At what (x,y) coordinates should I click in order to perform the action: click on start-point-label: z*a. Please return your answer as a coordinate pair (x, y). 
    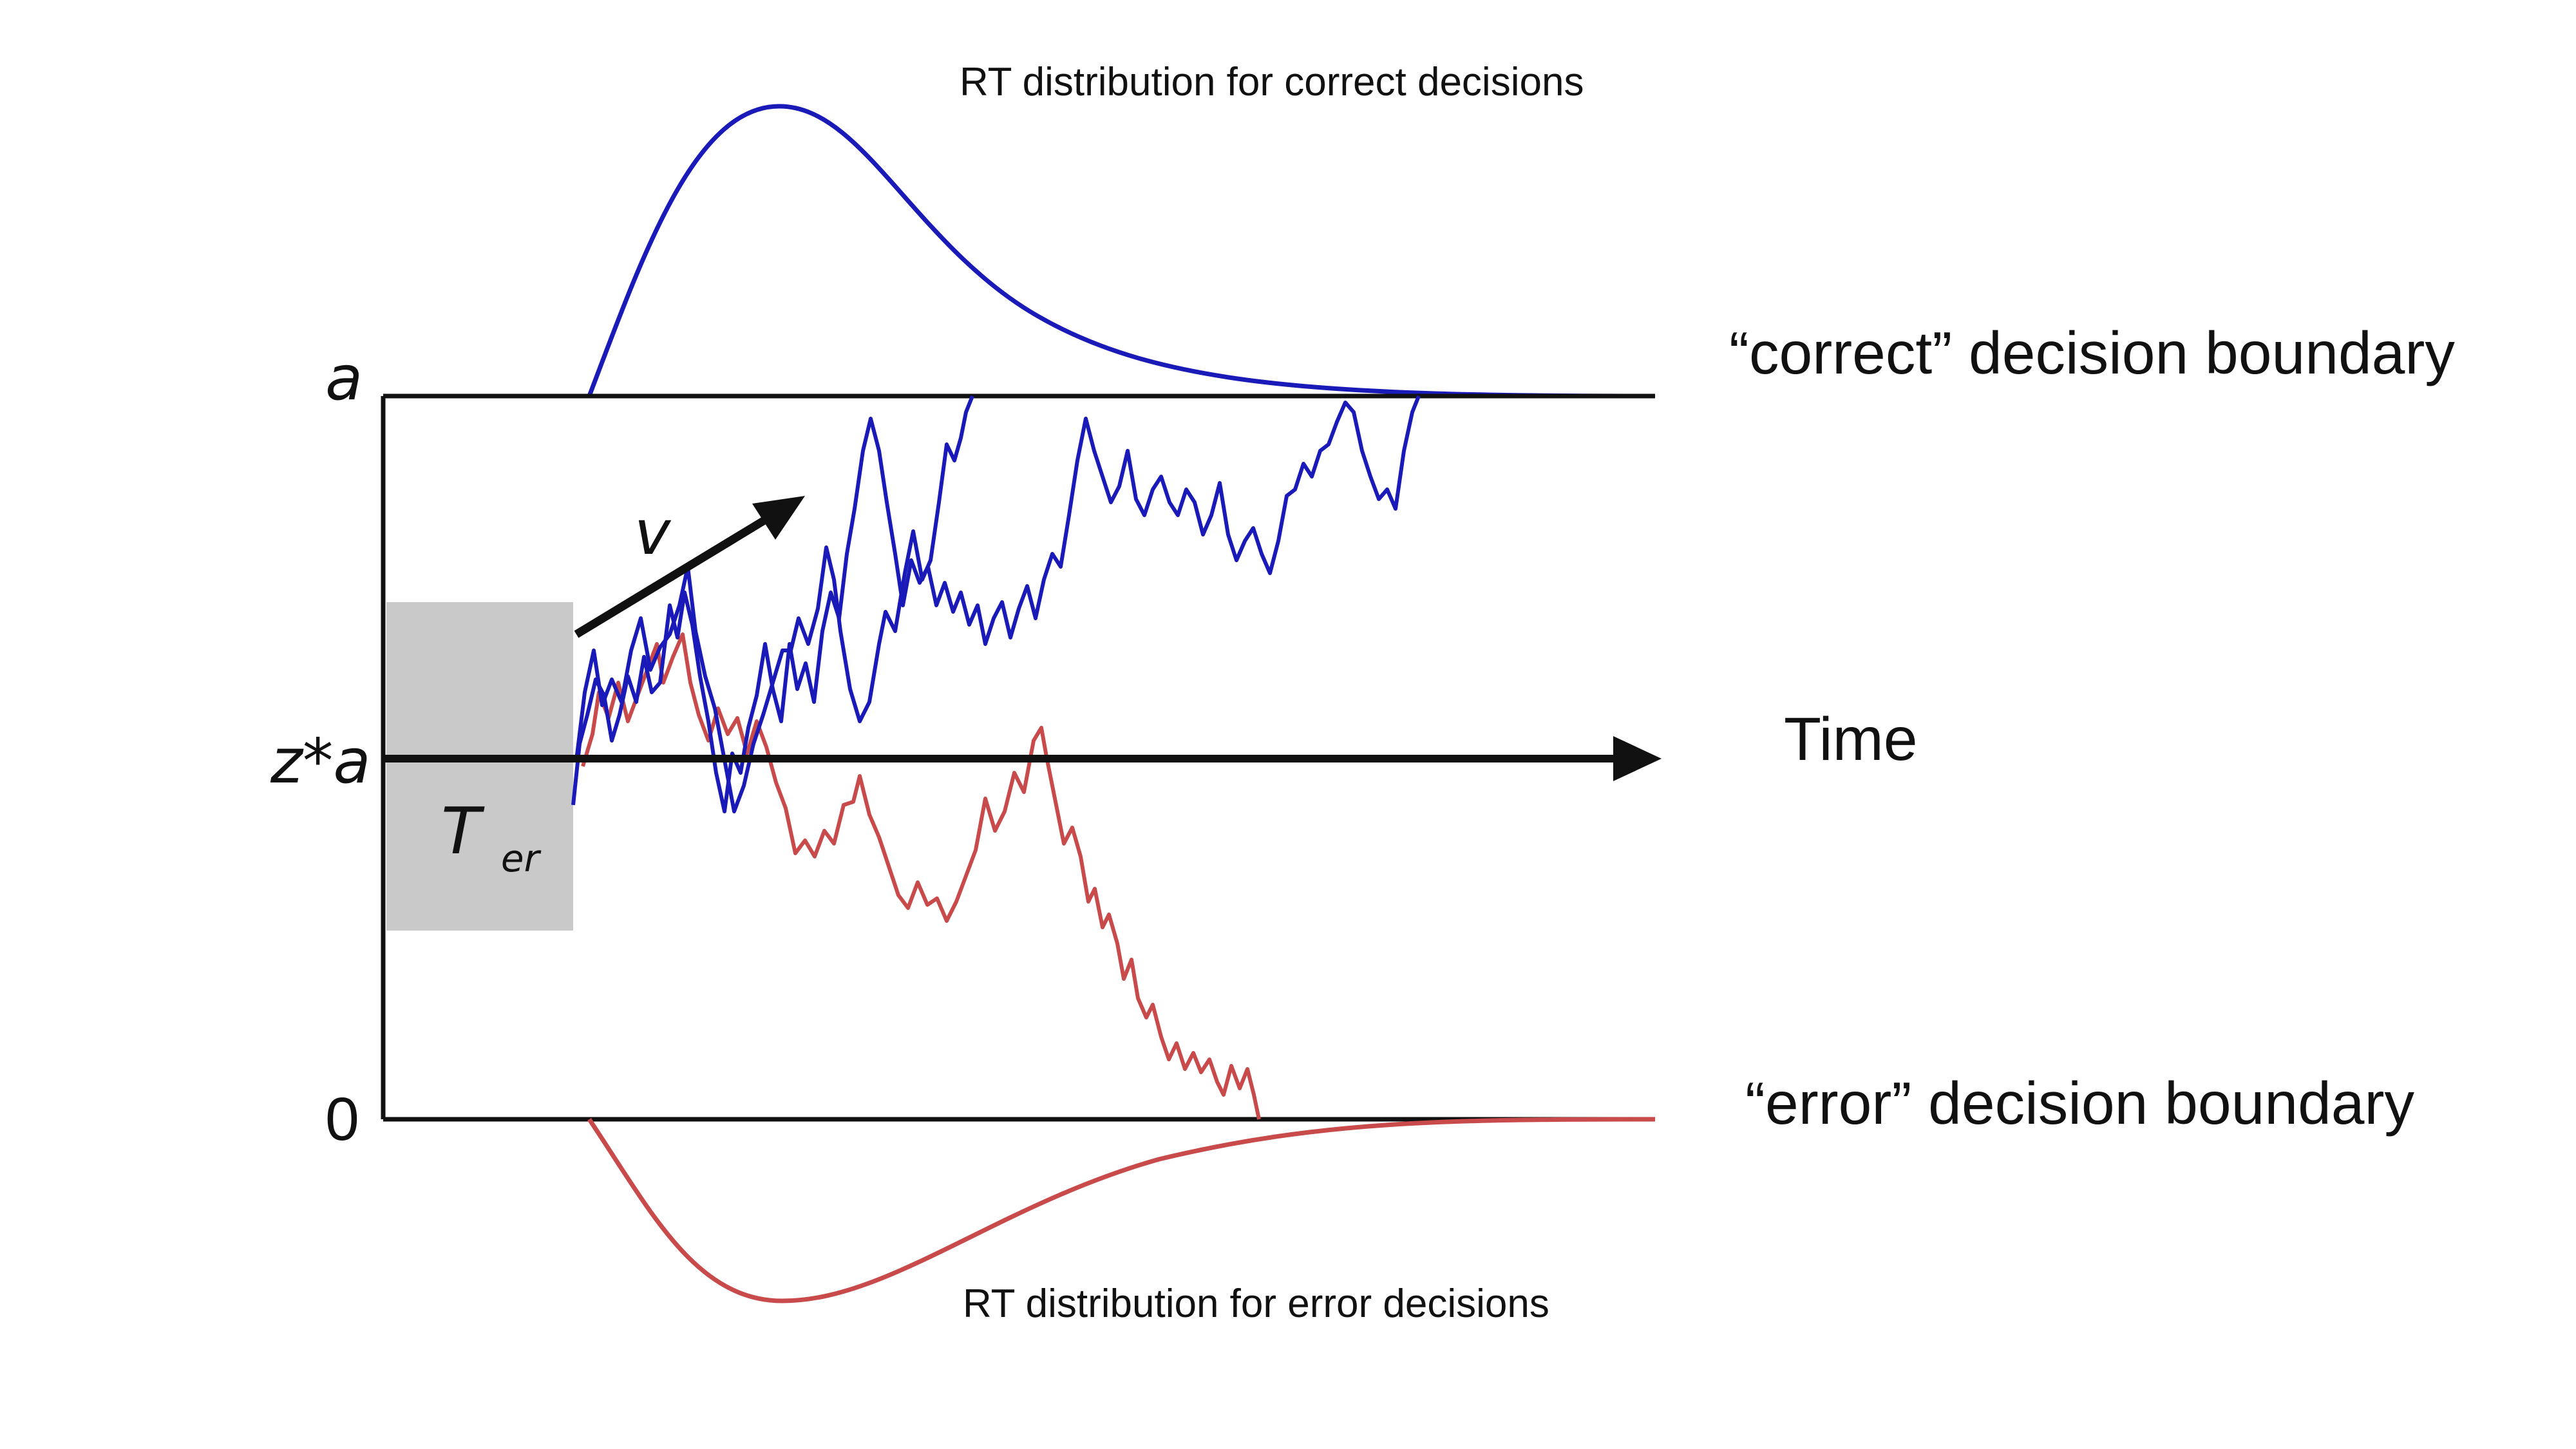
    Looking at the image, I should click on (320, 761).